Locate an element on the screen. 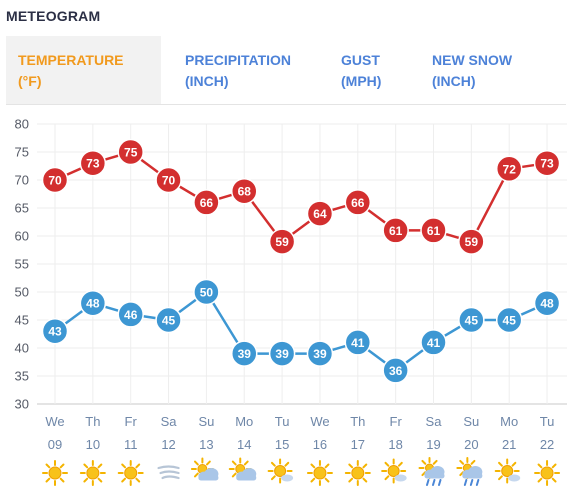 The image size is (578, 496). y-tick-label: 35 is located at coordinates (22, 376).